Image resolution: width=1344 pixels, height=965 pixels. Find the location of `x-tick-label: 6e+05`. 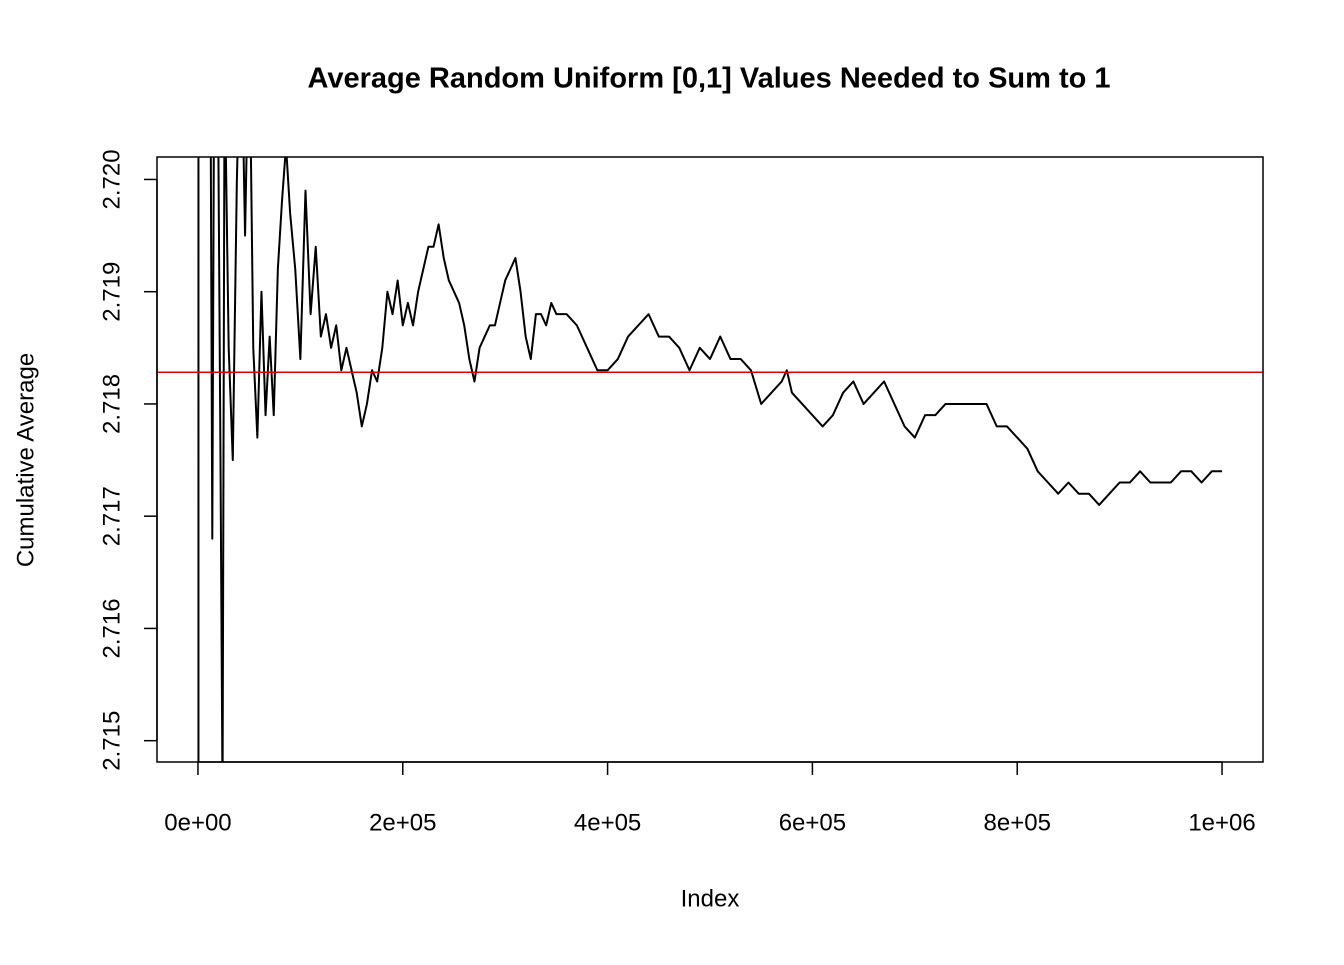

x-tick-label: 6e+05 is located at coordinates (812, 822).